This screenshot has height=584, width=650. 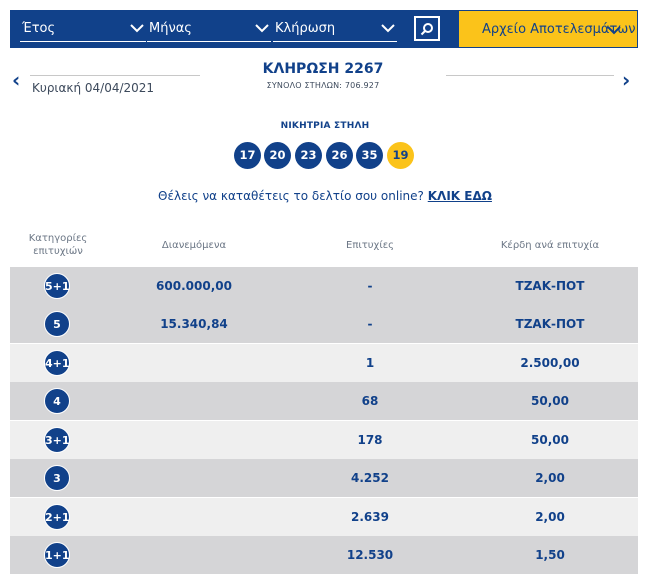 What do you see at coordinates (323, 85) in the screenshot?
I see `total-columns: ΣΥΝΟΛΟ ΣΤΗΛΩΝ: 706.927` at bounding box center [323, 85].